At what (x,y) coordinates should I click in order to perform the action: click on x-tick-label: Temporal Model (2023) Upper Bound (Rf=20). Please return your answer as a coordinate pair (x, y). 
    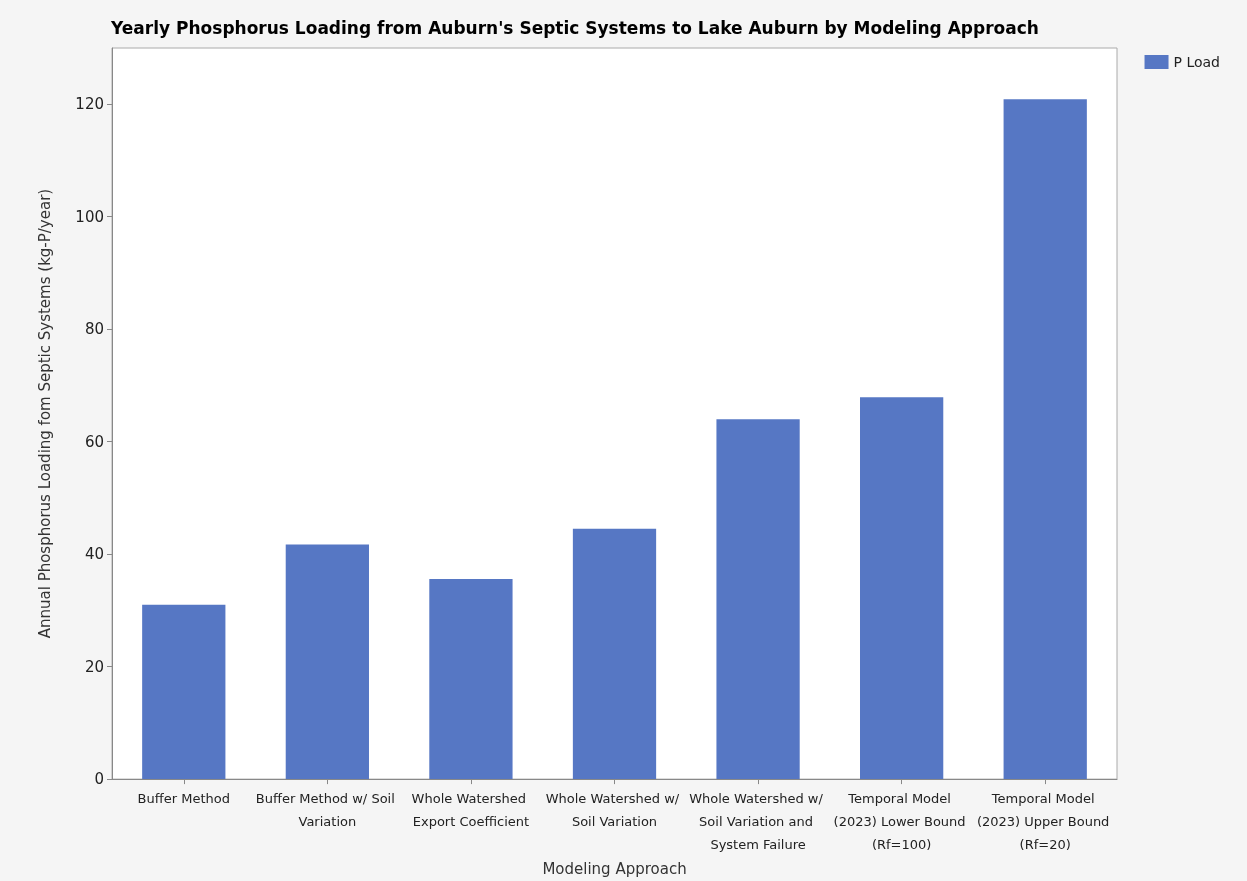
    Looking at the image, I should click on (1045, 822).